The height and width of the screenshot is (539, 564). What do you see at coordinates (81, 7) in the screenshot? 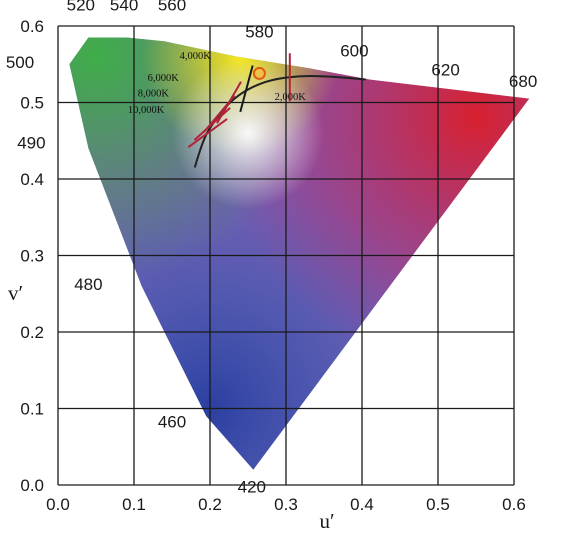
I see `wavelength-label: 520` at bounding box center [81, 7].